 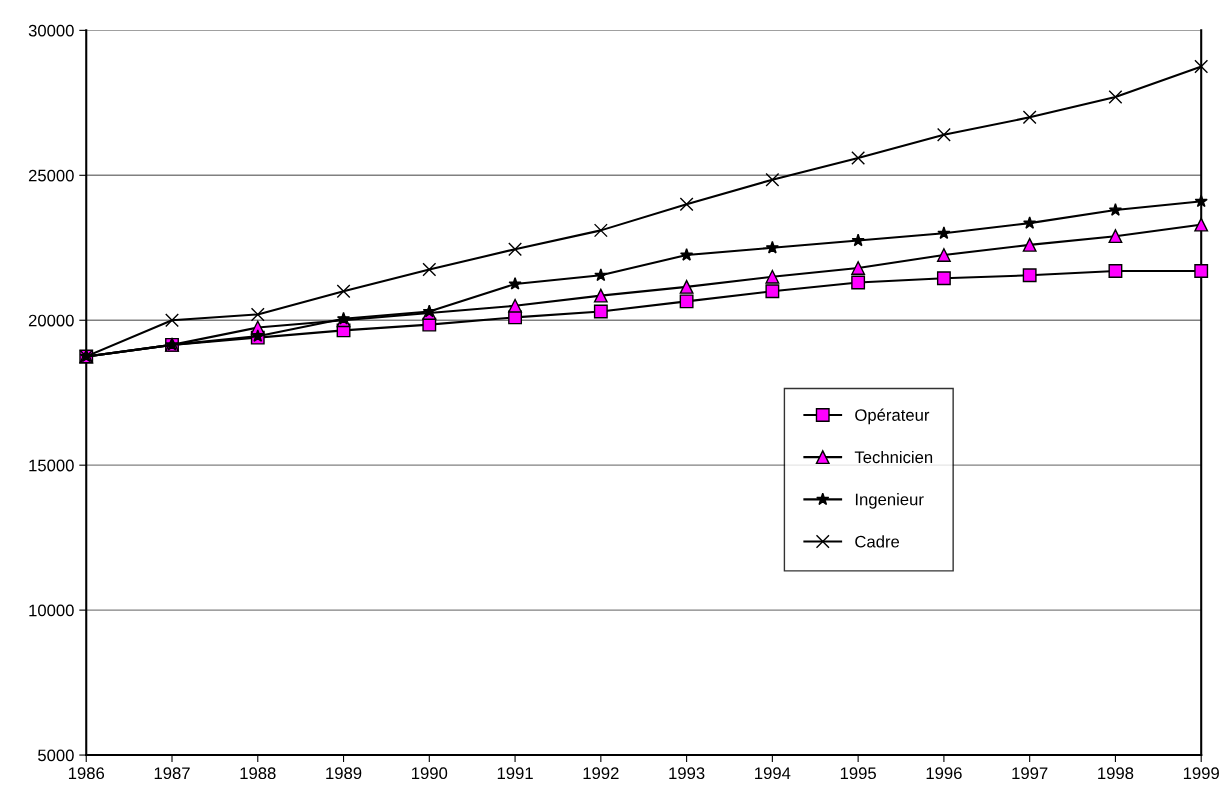 What do you see at coordinates (889, 501) in the screenshot?
I see `legend-label: Ingenieur` at bounding box center [889, 501].